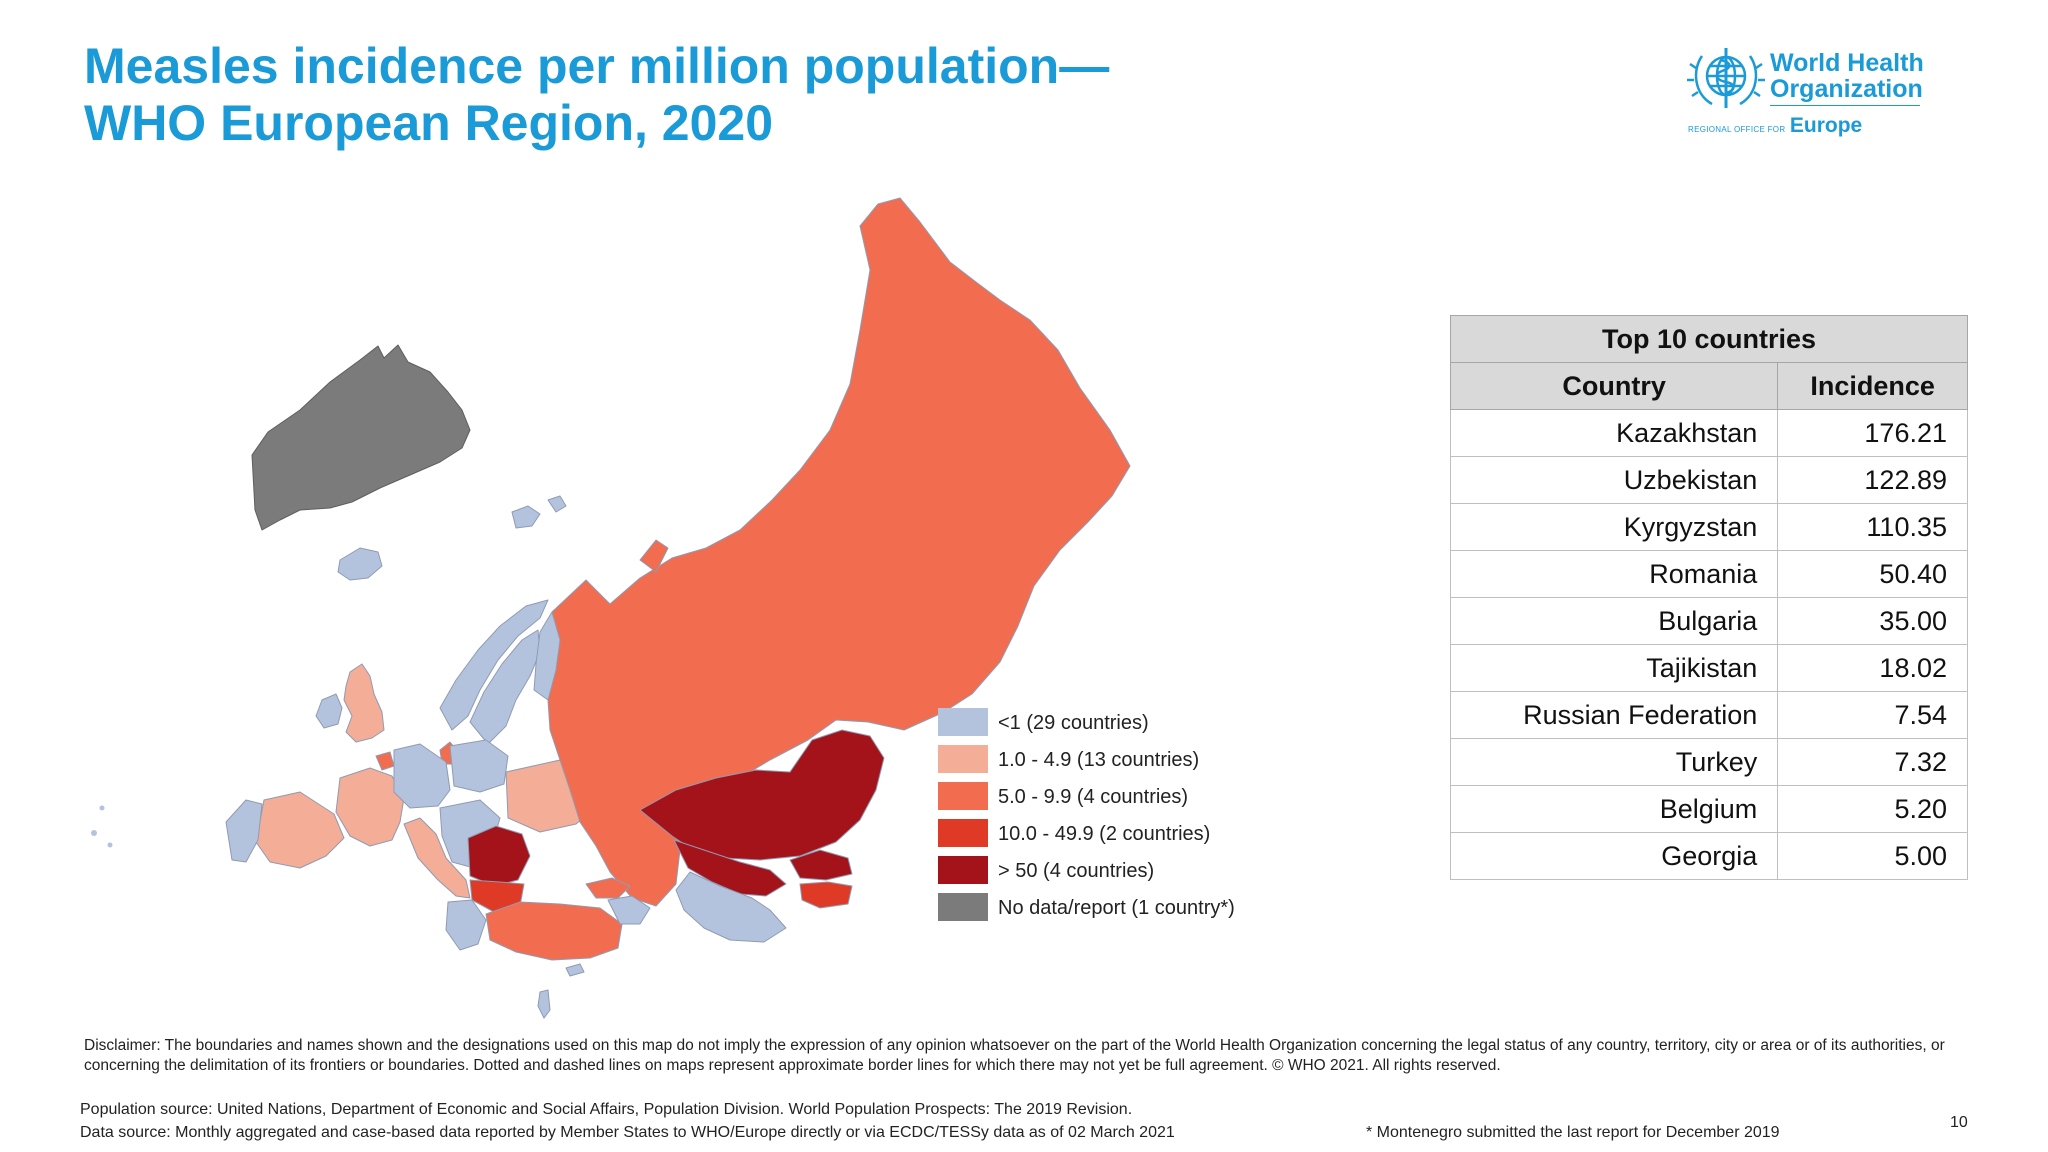 The width and height of the screenshot is (2048, 1152). What do you see at coordinates (608, 888) in the screenshot?
I see `region-georgia` at bounding box center [608, 888].